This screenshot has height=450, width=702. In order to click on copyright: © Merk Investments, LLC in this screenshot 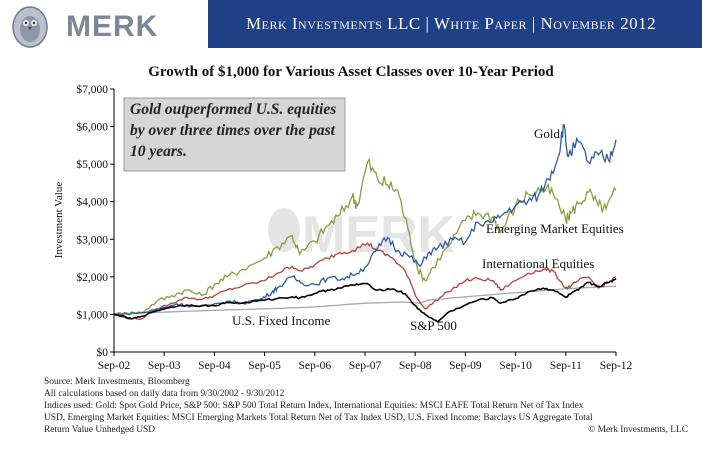, I will do `click(638, 430)`.